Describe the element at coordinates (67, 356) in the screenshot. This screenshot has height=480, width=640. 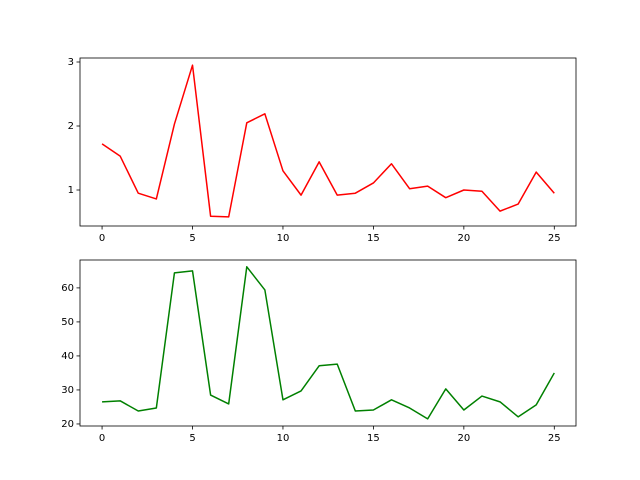
I see `y-tick-label: 40` at that location.